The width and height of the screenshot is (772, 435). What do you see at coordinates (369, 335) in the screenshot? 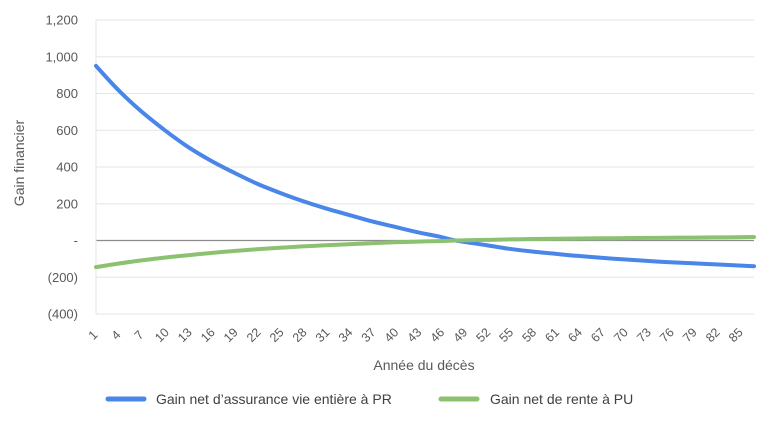
I see `x-tick-label: 37` at bounding box center [369, 335].